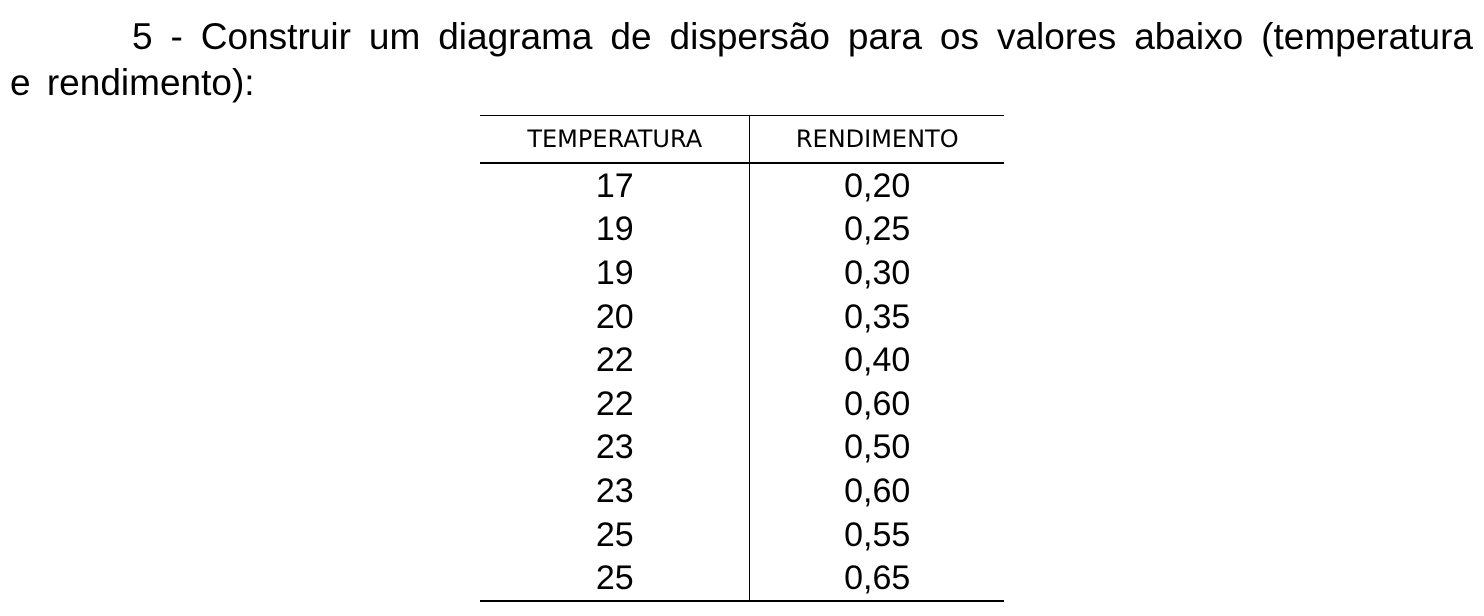  Describe the element at coordinates (615, 139) in the screenshot. I see `header-temperatura: TEMPERATURA` at that location.